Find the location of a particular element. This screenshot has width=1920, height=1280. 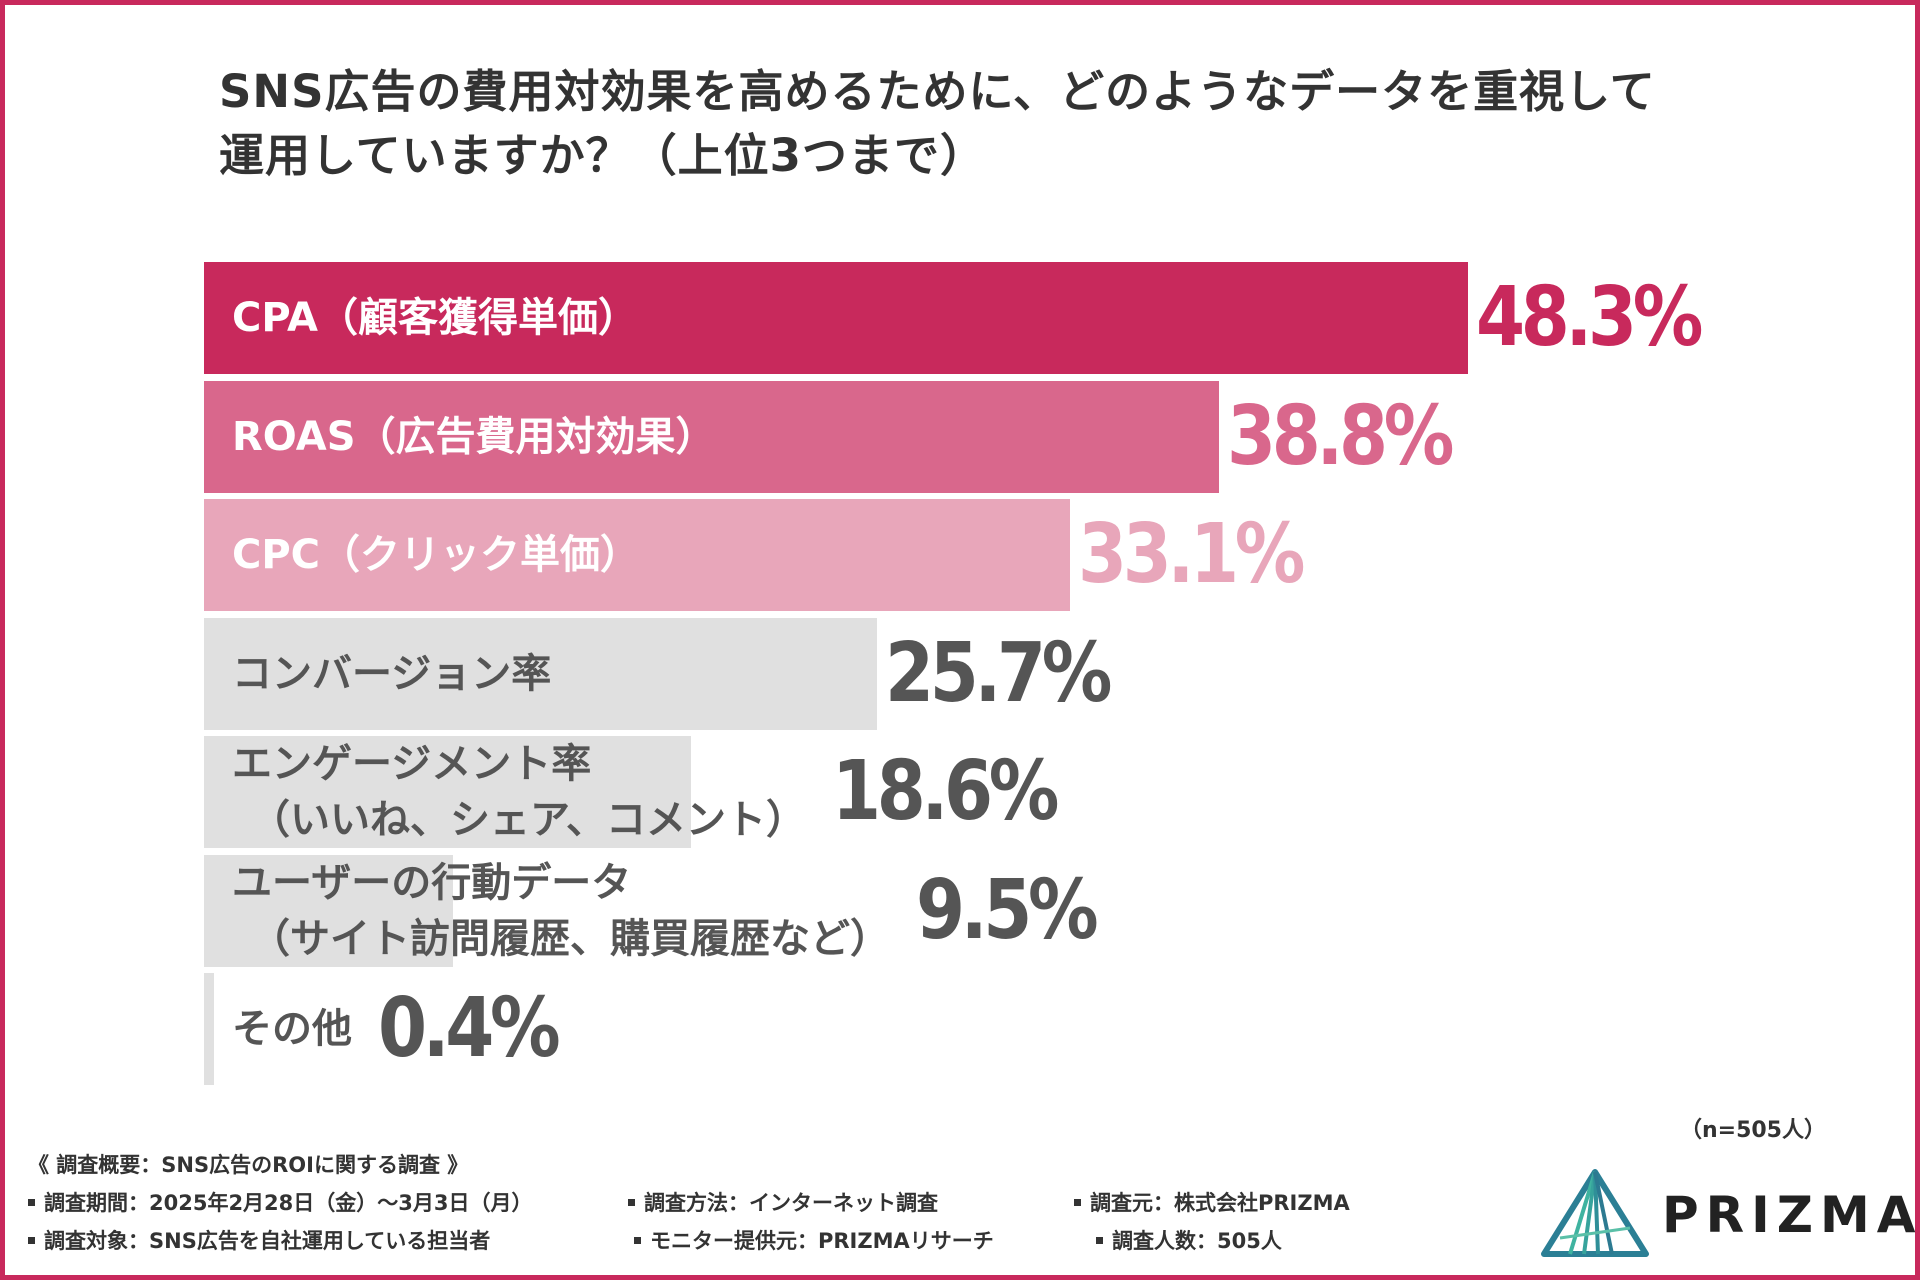

survey-period-text: 調査期間：2025年2月28日（金）〜3月3日（月） is located at coordinates (288, 1203).